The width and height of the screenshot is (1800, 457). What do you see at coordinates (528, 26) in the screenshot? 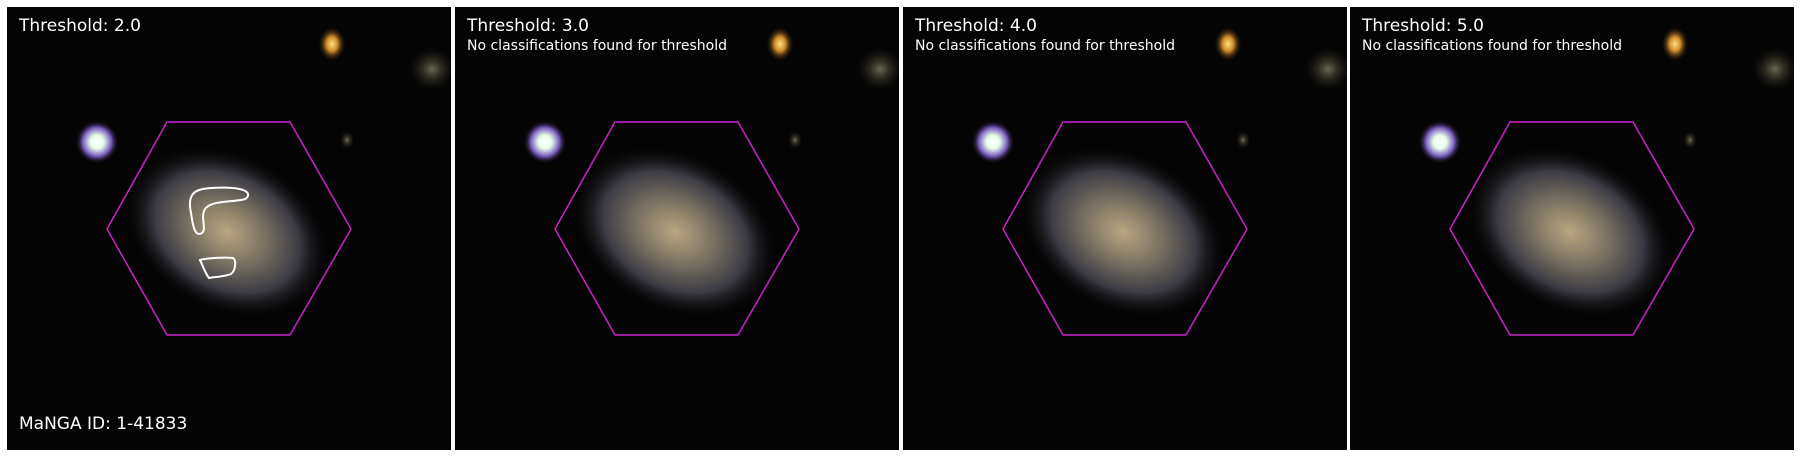
I see `threshold-label: Threshold: 3.0` at bounding box center [528, 26].